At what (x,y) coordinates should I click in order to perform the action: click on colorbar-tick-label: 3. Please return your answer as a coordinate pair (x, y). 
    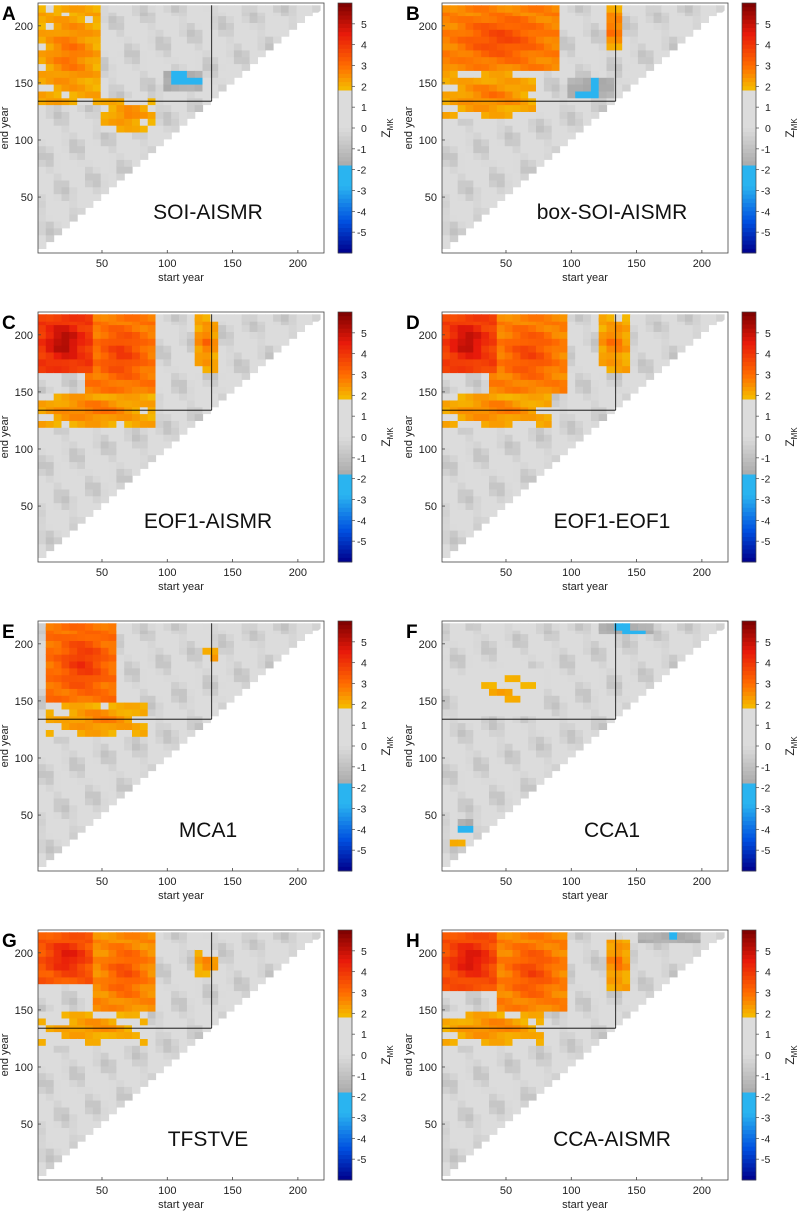
    Looking at the image, I should click on (364, 376).